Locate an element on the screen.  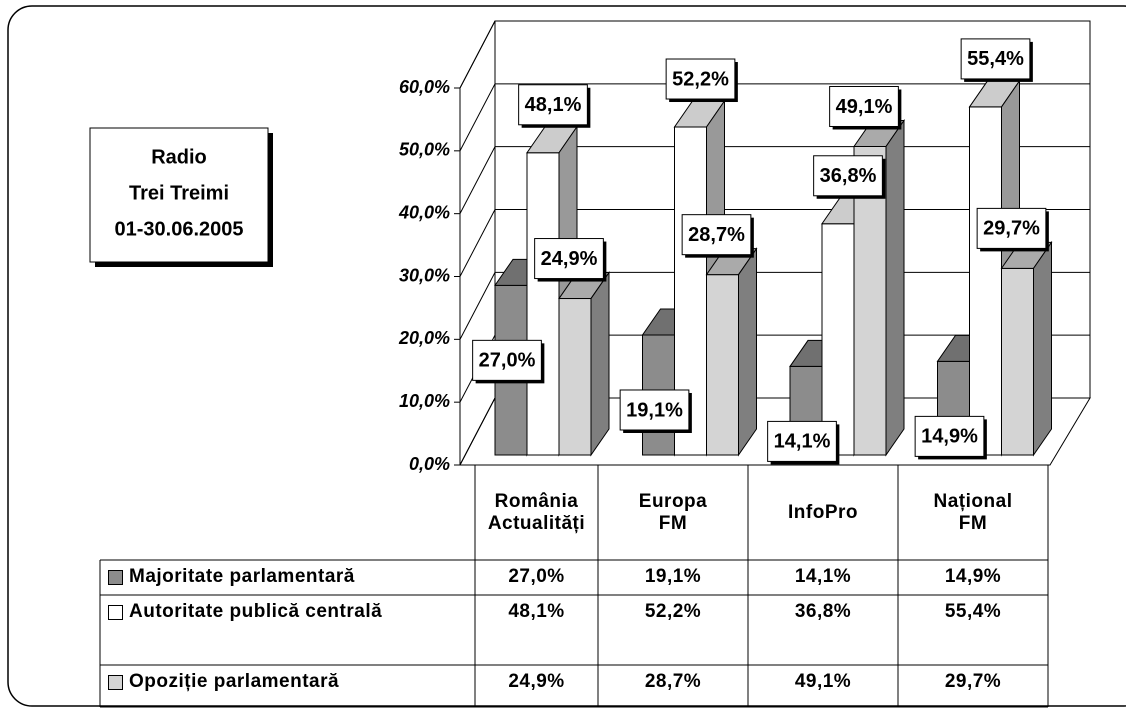
table-value-text: 19,1% is located at coordinates (673, 576).